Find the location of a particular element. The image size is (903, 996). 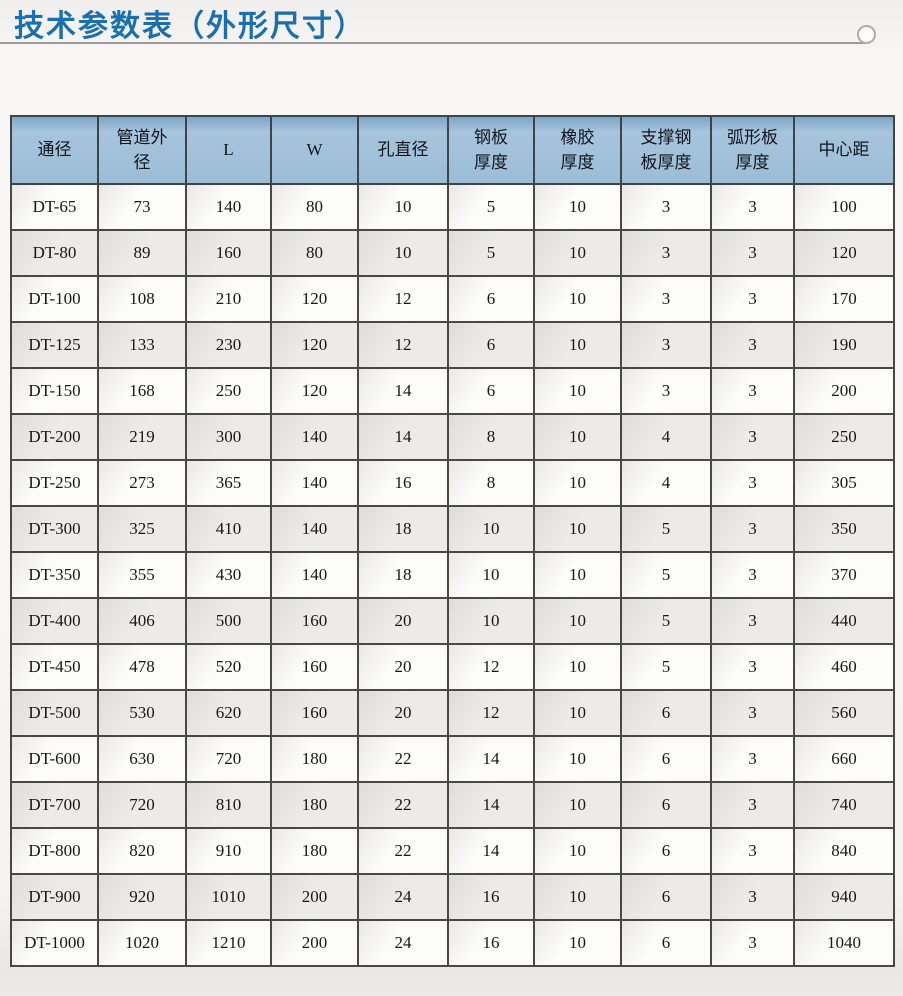

table-row: DT-700 720 810 180 22 14 10 6 3 740 is located at coordinates (452, 805).